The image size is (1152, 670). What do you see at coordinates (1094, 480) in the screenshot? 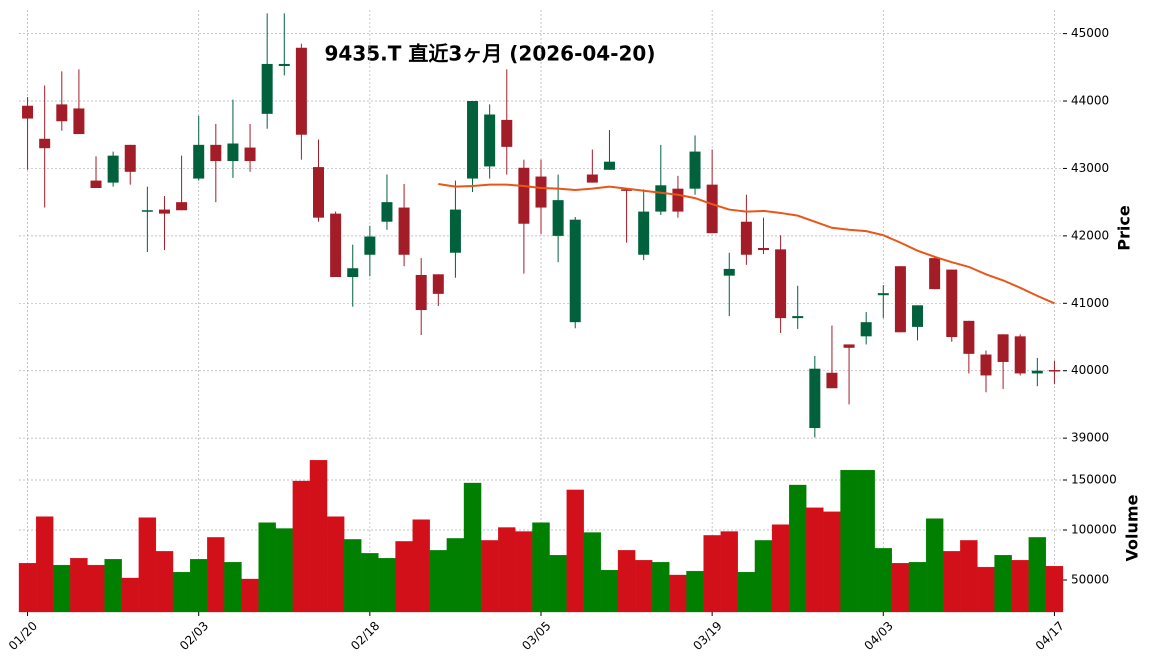
I see `volume-tick-label: 150000` at bounding box center [1094, 480].